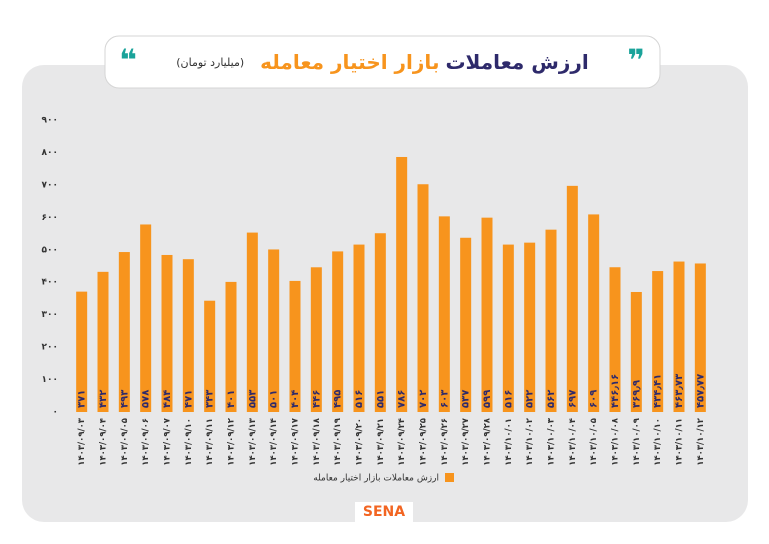 The height and width of the screenshot is (544, 769). What do you see at coordinates (50, 185) in the screenshot?
I see `y-tick-label: ۷۰۰` at bounding box center [50, 185].